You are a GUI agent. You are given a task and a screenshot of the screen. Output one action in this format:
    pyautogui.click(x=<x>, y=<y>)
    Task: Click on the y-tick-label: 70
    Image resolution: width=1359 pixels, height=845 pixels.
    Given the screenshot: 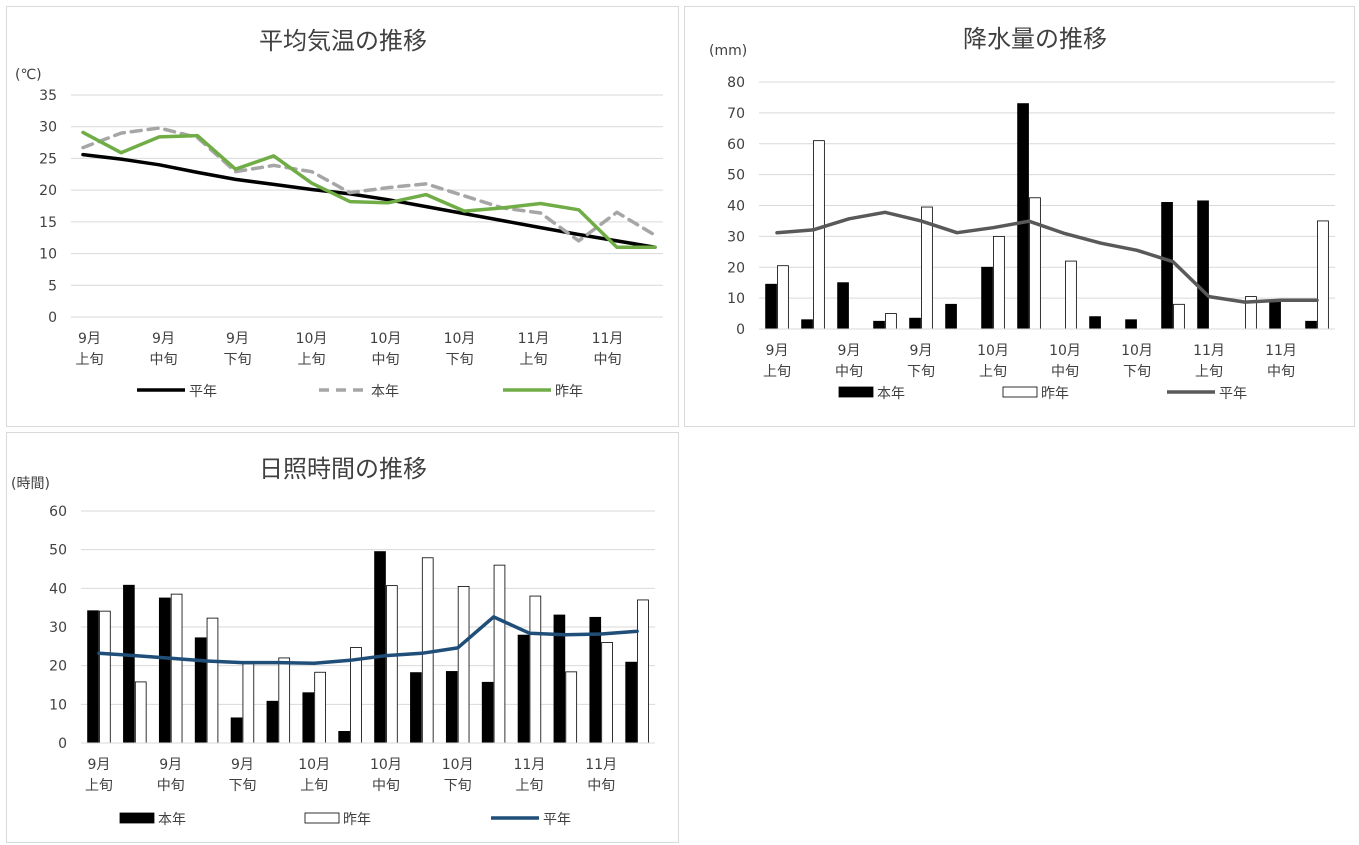 What is the action you would take?
    pyautogui.click(x=736, y=114)
    